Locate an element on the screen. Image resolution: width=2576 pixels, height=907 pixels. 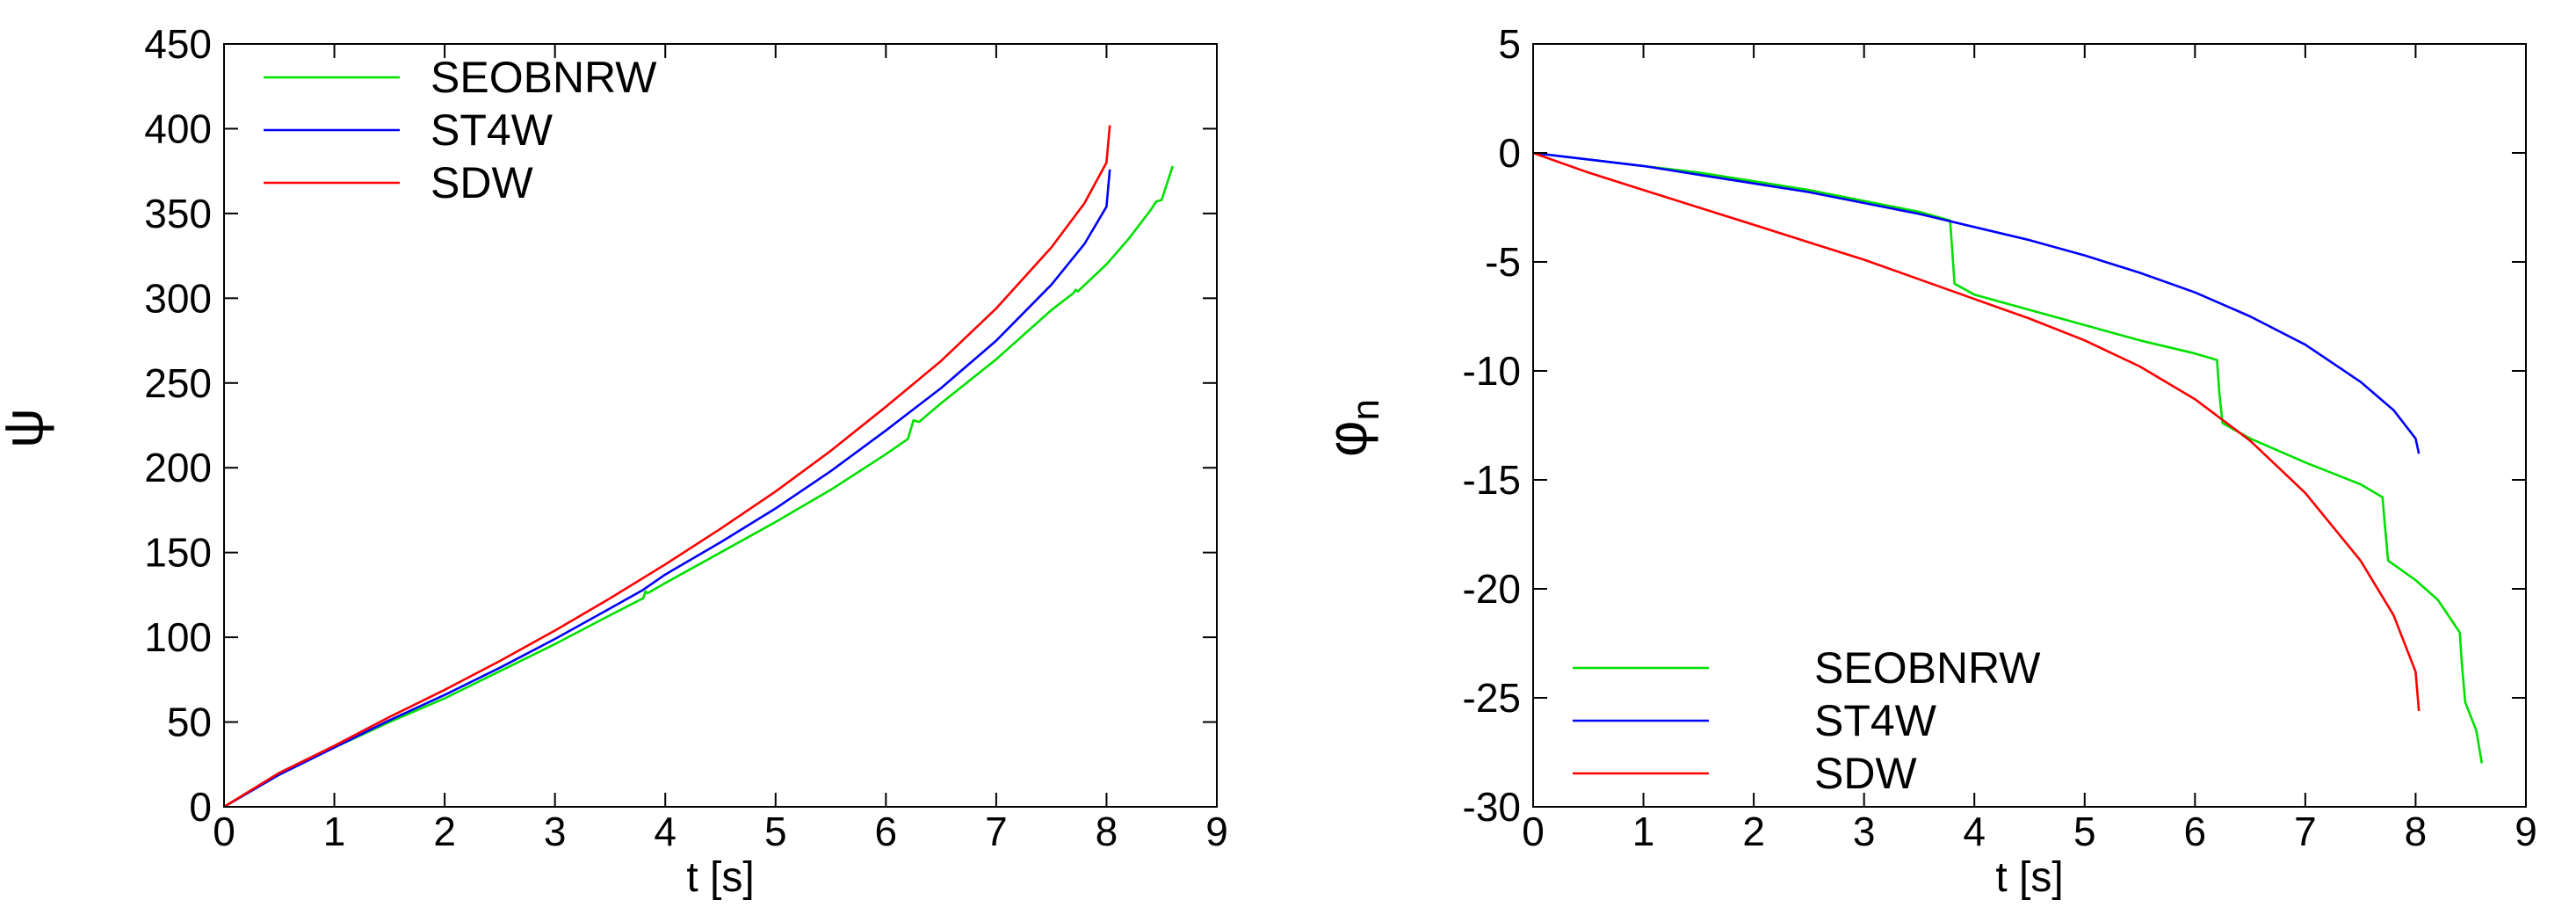
y-tick-label: 100 is located at coordinates (178, 637).